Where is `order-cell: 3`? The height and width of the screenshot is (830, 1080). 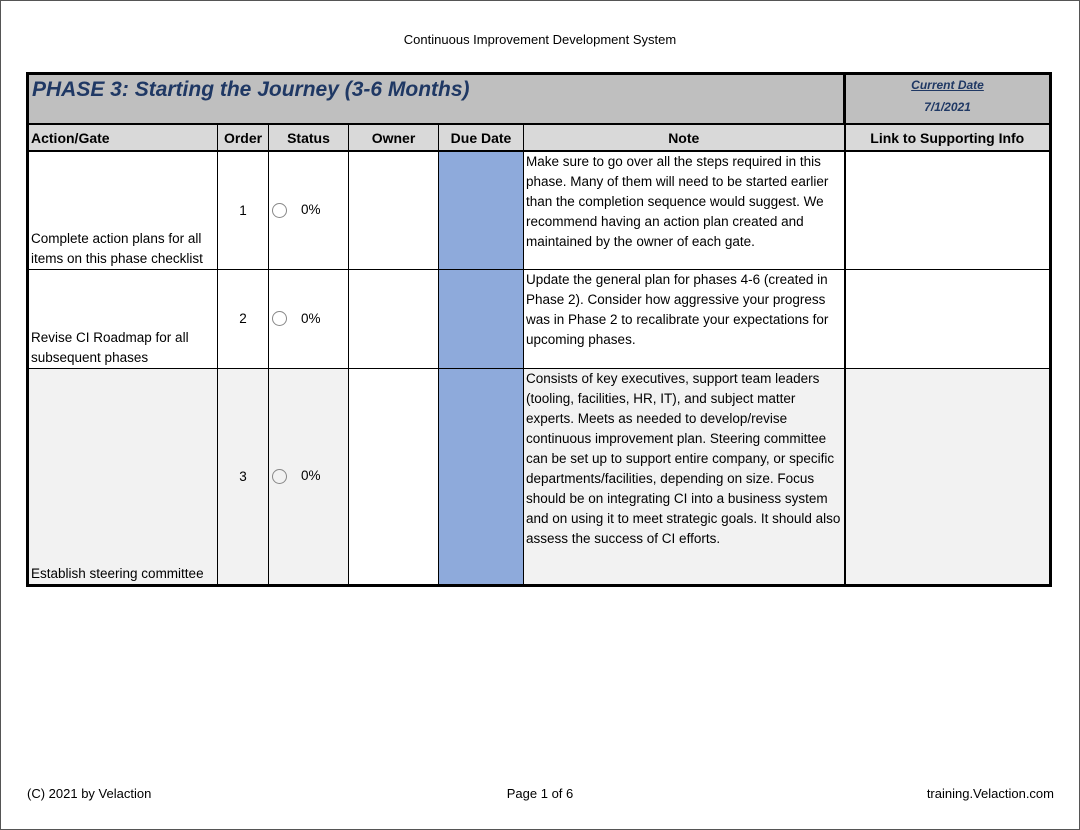
order-cell: 3 is located at coordinates (243, 476).